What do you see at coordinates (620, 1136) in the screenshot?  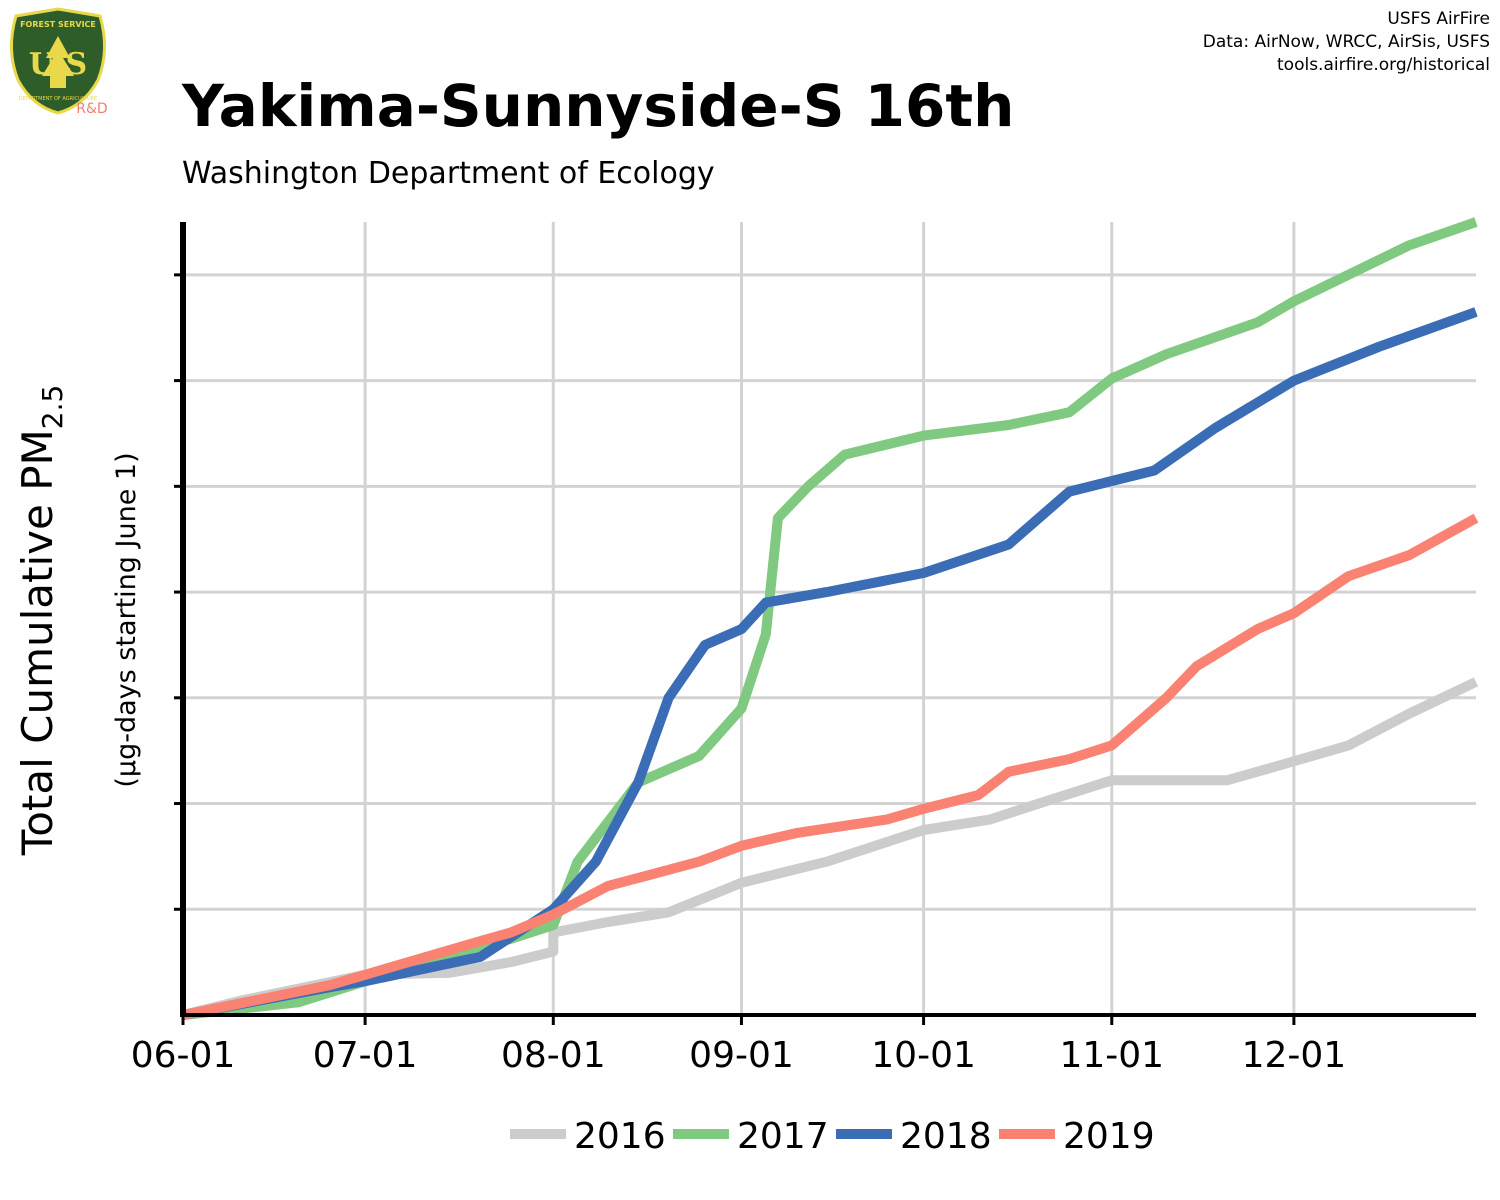 I see `legend-label-2016: 2016` at bounding box center [620, 1136].